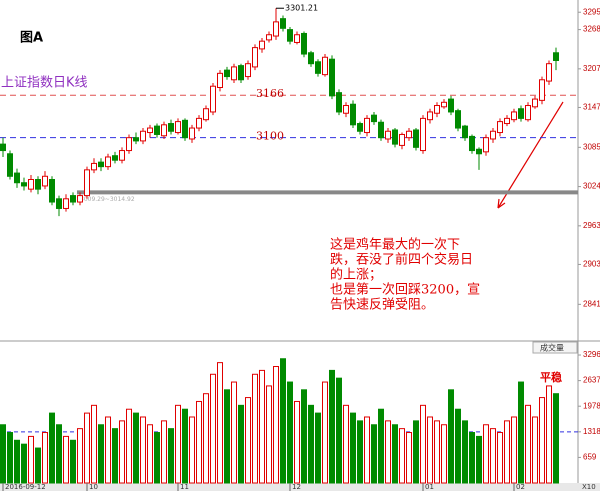 The height and width of the screenshot is (491, 600). I want to click on chart-label: 上证指数日K线, so click(44, 83).